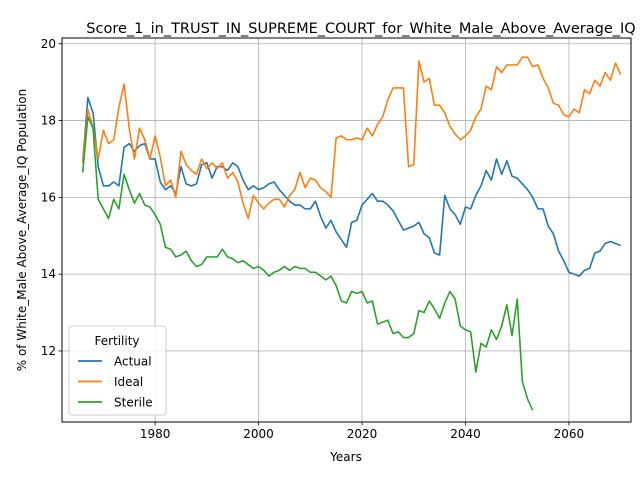  I want to click on y-tick-label: 12, so click(48, 351).